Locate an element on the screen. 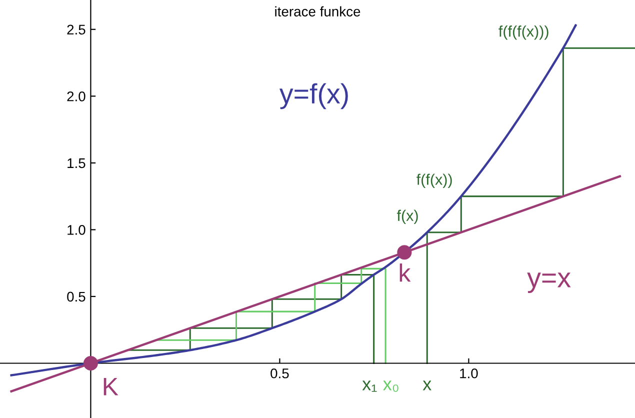 This screenshot has height=418, width=635. y-tick-label: 1.0 is located at coordinates (77, 230).